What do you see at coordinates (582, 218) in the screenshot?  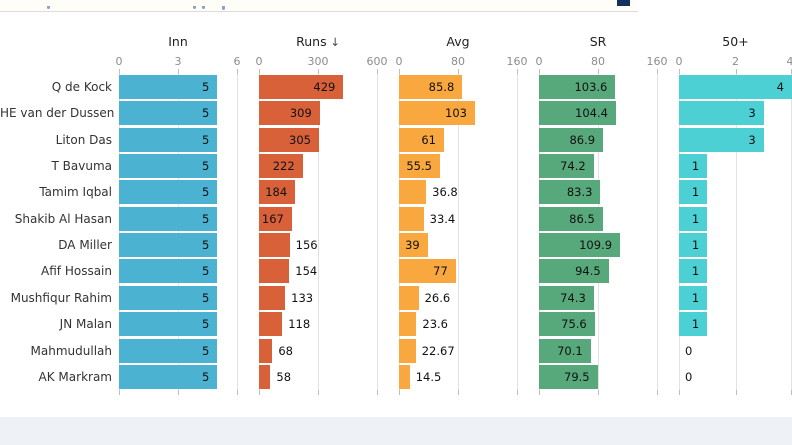 I see `bar-value-label-sr: 86.5` at bounding box center [582, 218].